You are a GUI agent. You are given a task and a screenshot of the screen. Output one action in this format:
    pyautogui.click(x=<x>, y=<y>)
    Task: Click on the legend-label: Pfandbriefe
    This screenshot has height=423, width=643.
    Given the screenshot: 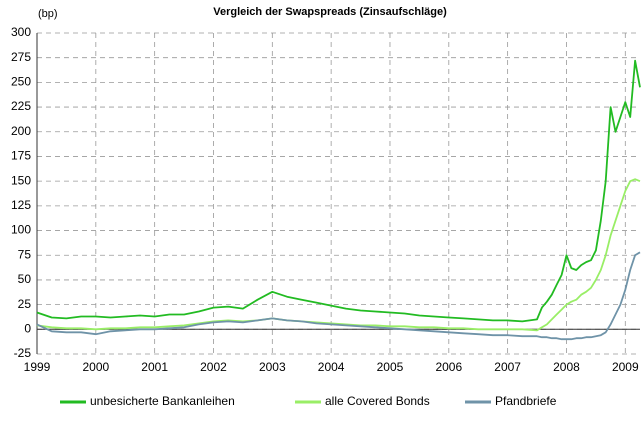 What is the action you would take?
    pyautogui.click(x=526, y=401)
    